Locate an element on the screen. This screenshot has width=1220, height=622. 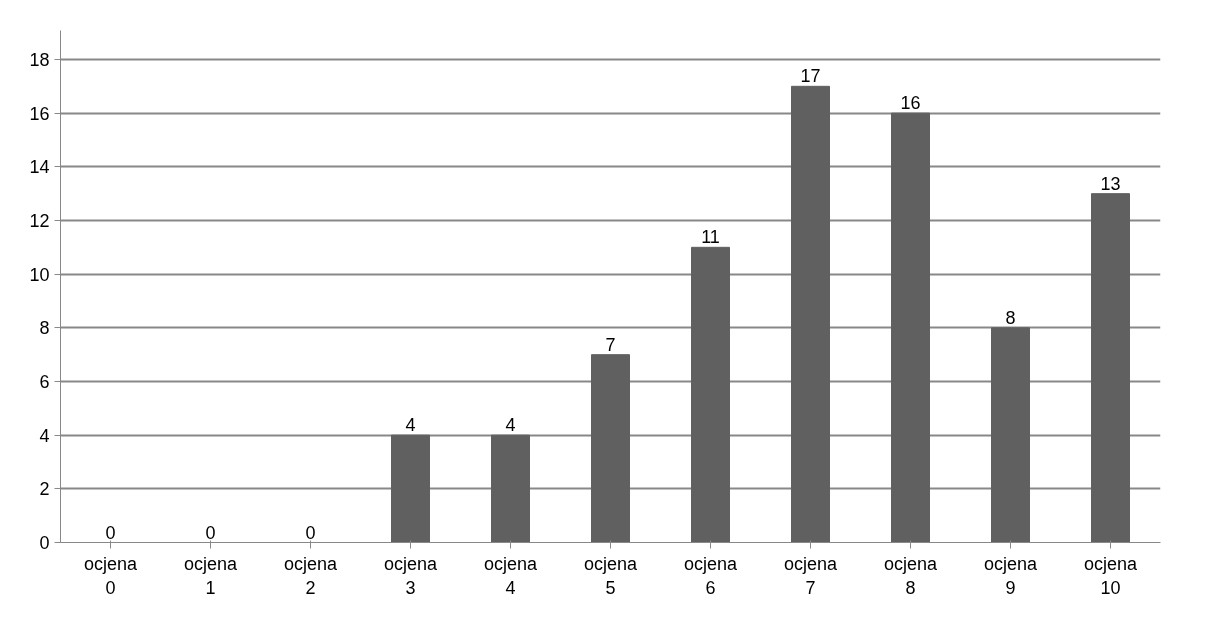
data-label: 13 is located at coordinates (1110, 183).